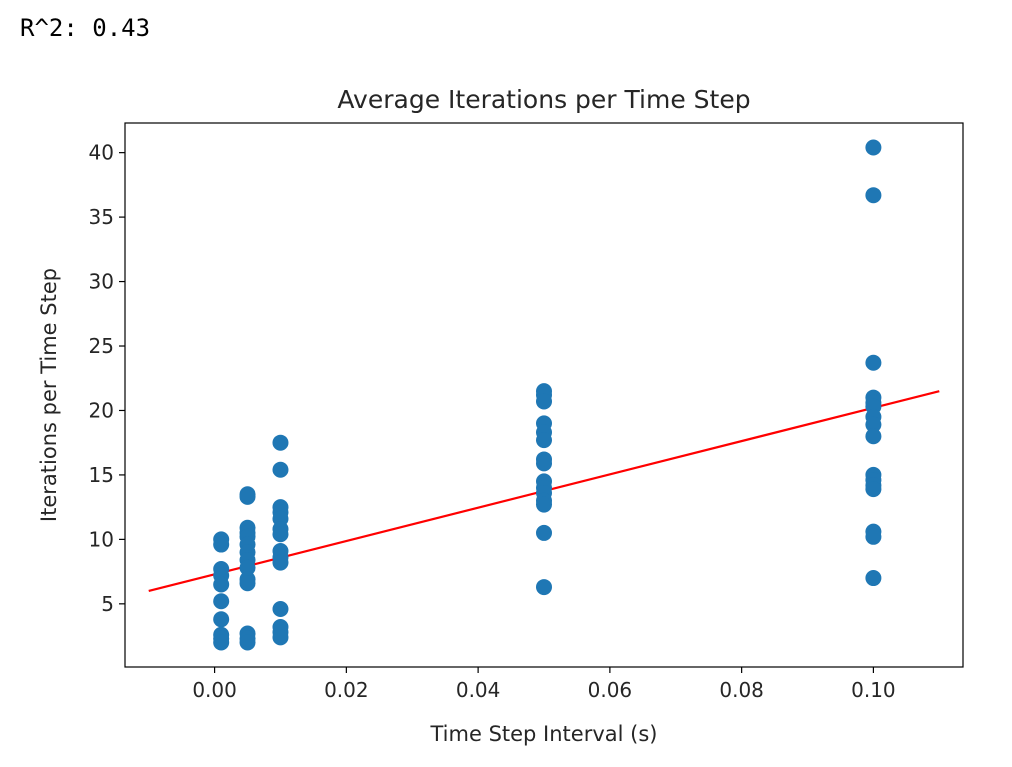 This screenshot has height=767, width=1012. Describe the element at coordinates (478, 690) in the screenshot. I see `x-tick-label: 0.04` at that location.